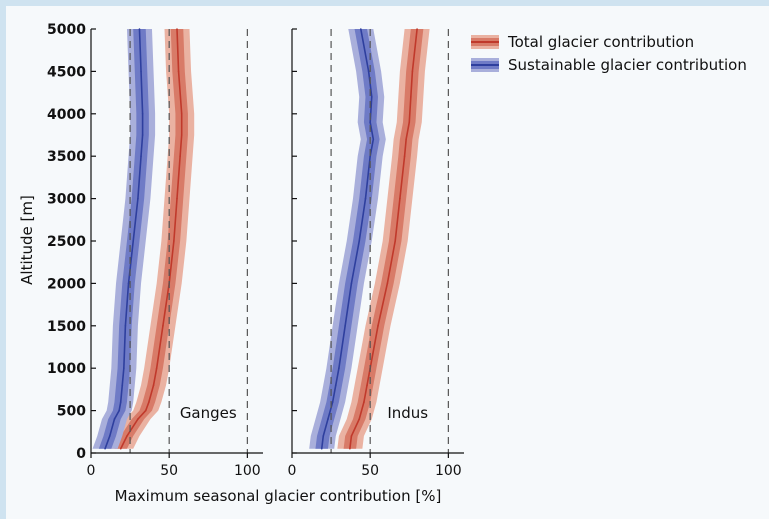 The width and height of the screenshot is (769, 519). What do you see at coordinates (66, 157) in the screenshot?
I see `y-tick-label: 3500` at bounding box center [66, 157].